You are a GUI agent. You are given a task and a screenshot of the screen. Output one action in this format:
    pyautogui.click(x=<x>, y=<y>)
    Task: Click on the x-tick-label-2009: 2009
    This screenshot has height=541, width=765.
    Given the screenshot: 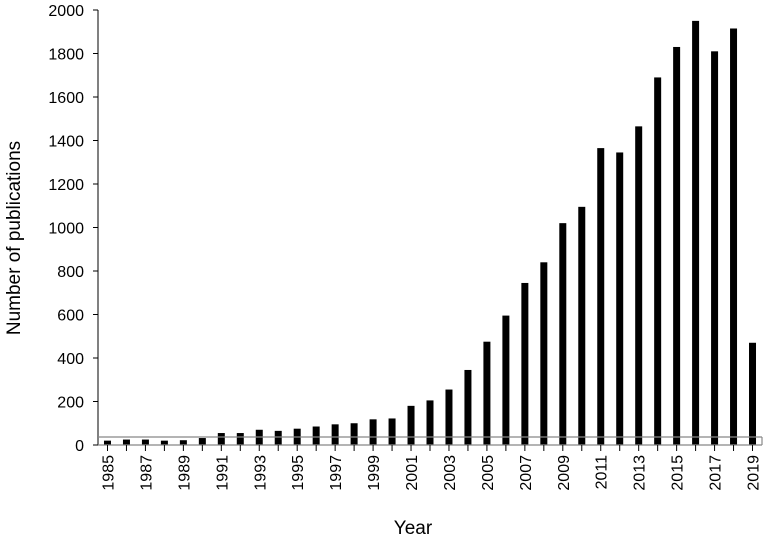 What is the action you would take?
    pyautogui.click(x=564, y=473)
    